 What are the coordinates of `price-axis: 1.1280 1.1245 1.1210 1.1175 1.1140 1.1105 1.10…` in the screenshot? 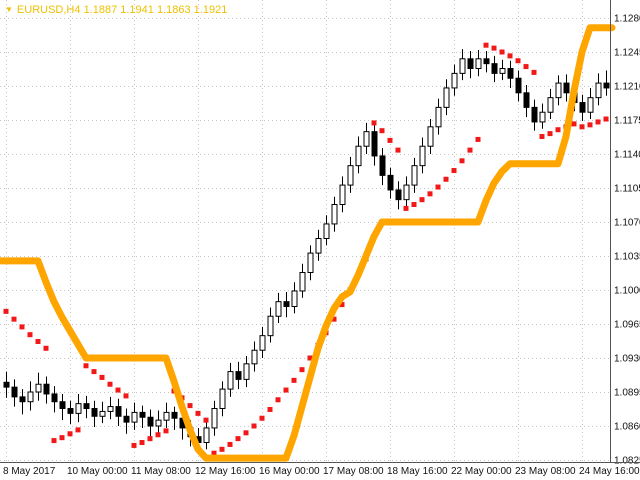 It's located at (625, 233).